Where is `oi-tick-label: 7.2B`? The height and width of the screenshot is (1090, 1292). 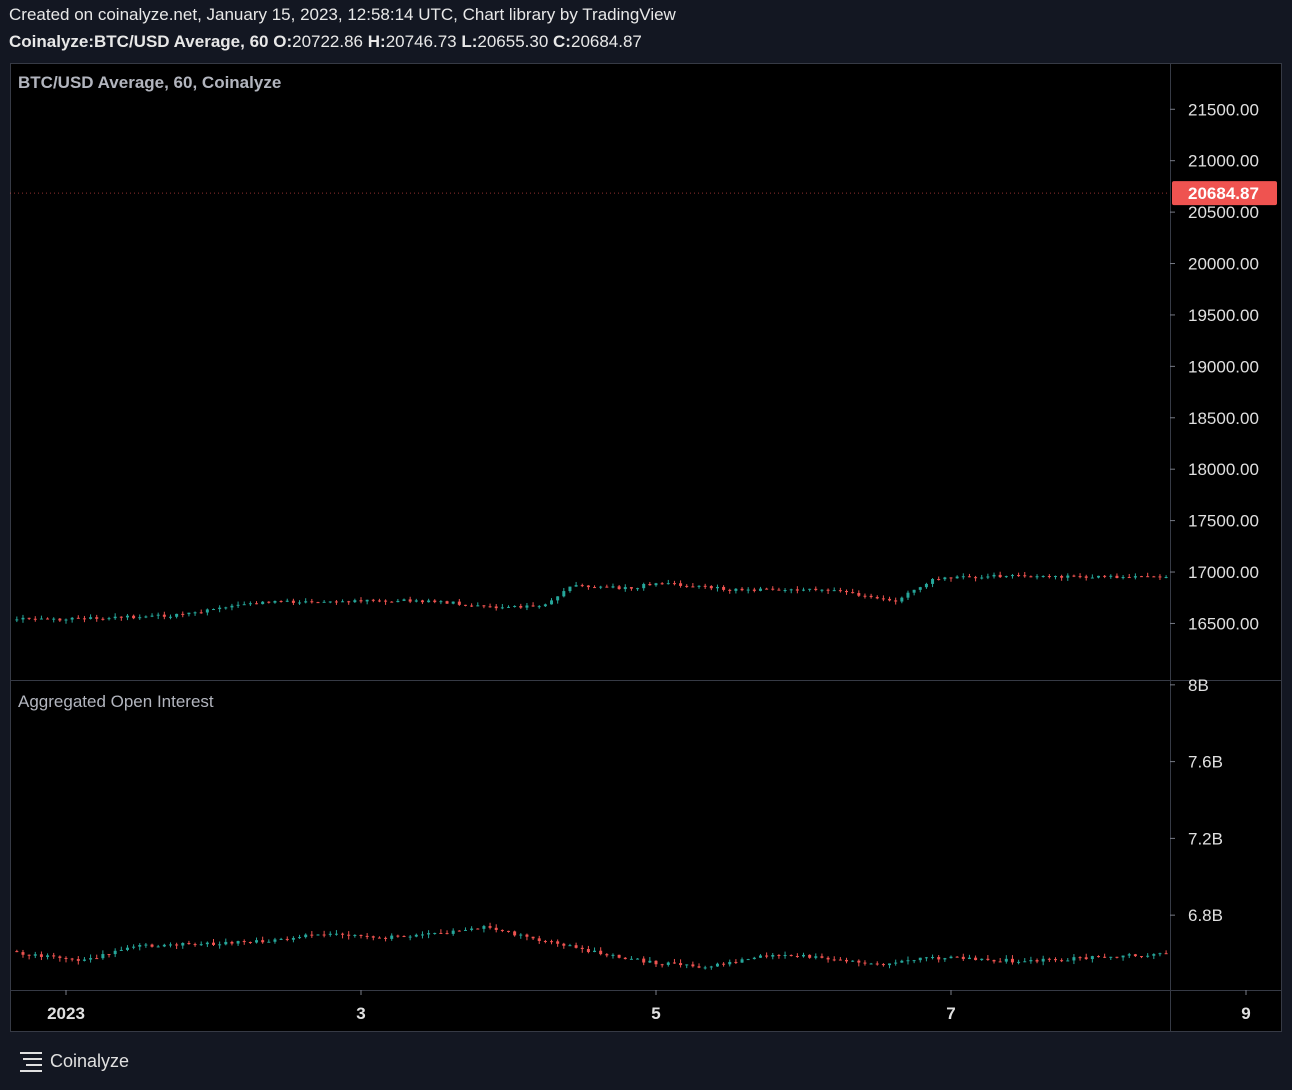 oi-tick-label: 7.2B is located at coordinates (1205, 838).